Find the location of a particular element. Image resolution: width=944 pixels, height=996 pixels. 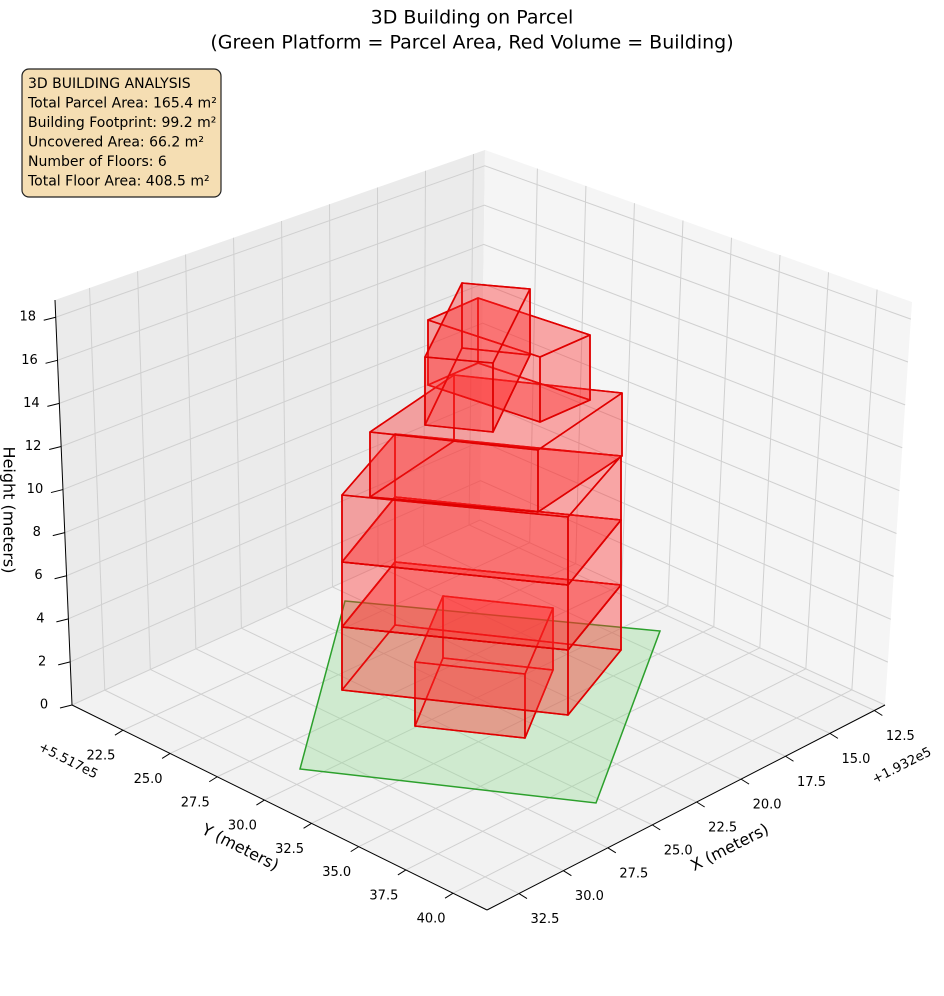

info-line: 3D BUILDING ANALYSIS is located at coordinates (109, 84).